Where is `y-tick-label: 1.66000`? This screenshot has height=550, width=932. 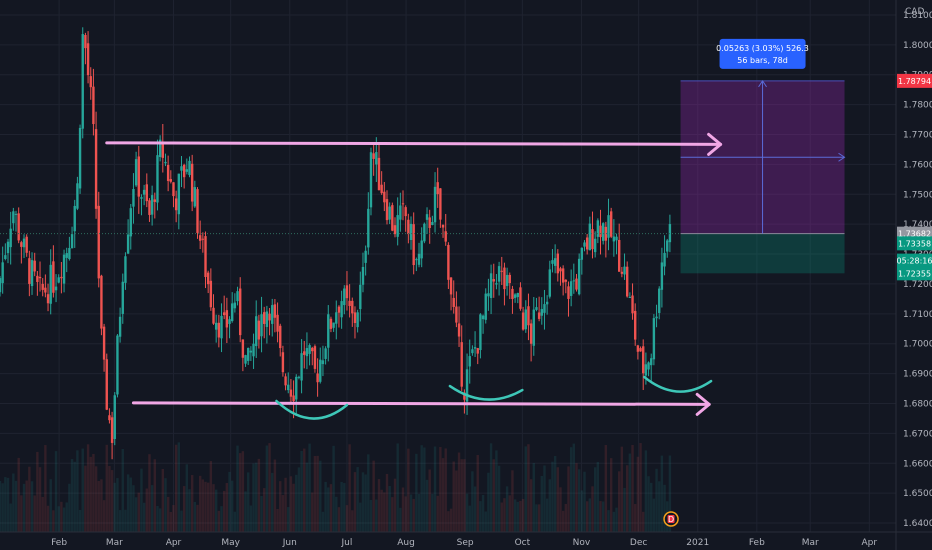 y-tick-label: 1.66000 is located at coordinates (917, 464).